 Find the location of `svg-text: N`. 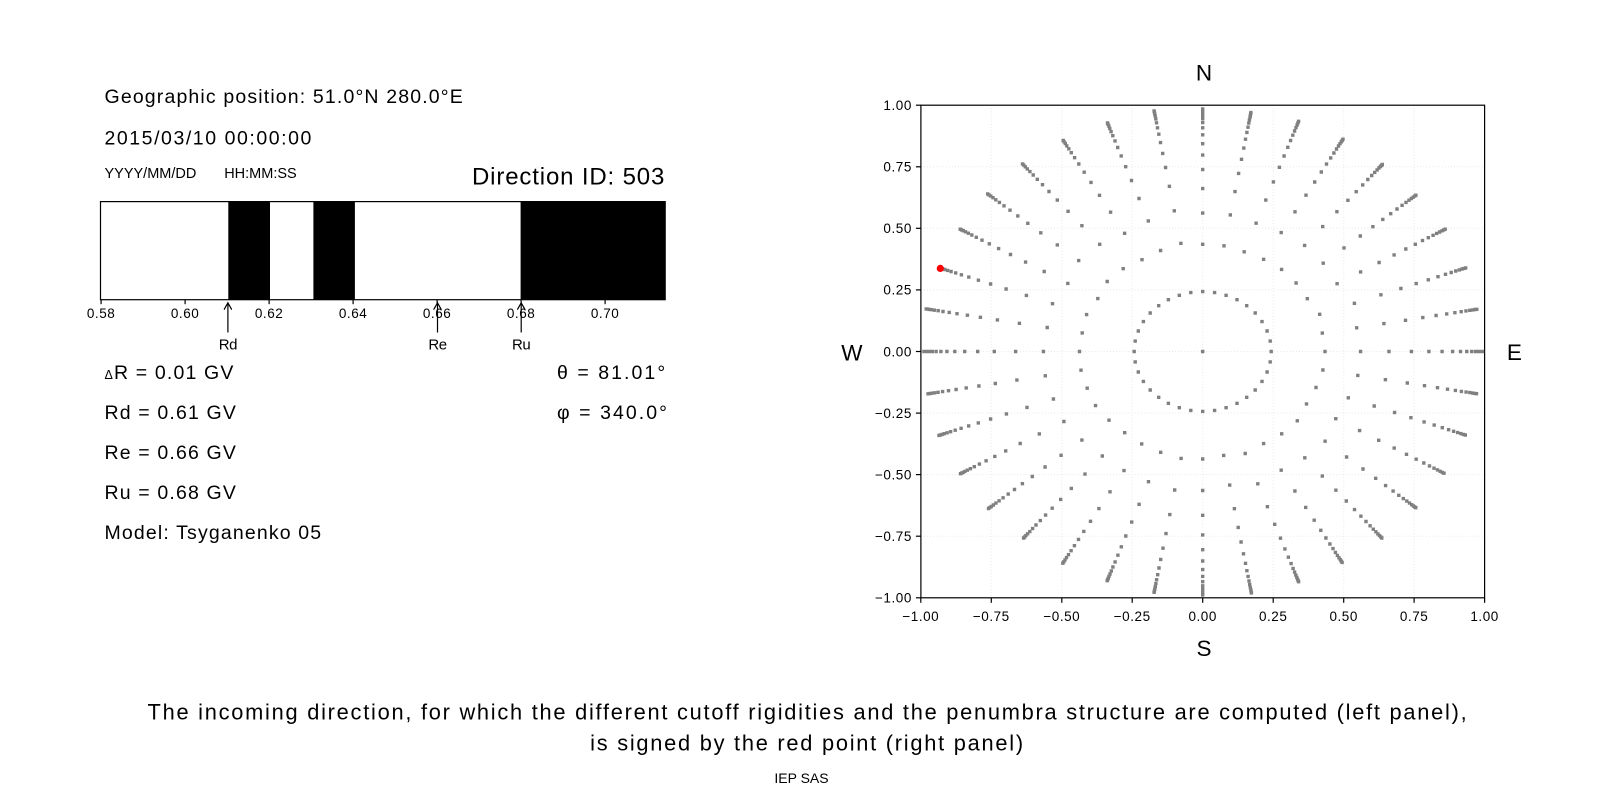

svg-text: N is located at coordinates (1204, 72).